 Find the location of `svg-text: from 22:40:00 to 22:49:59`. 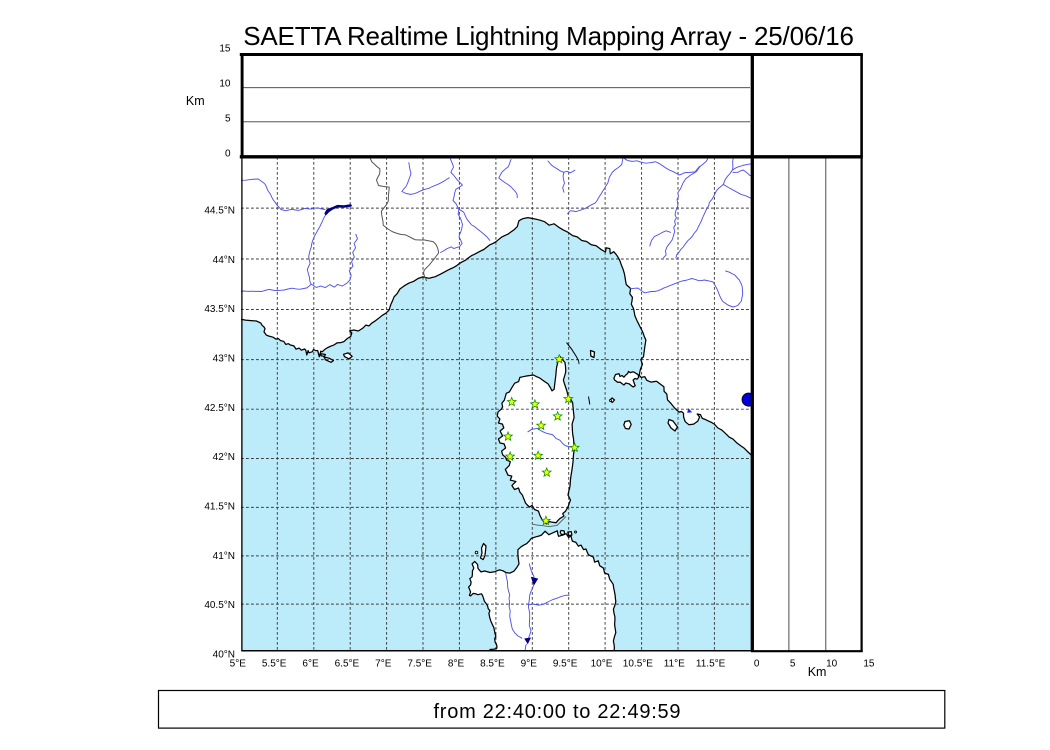

svg-text: from 22:40:00 to 22:49:59 is located at coordinates (557, 712).